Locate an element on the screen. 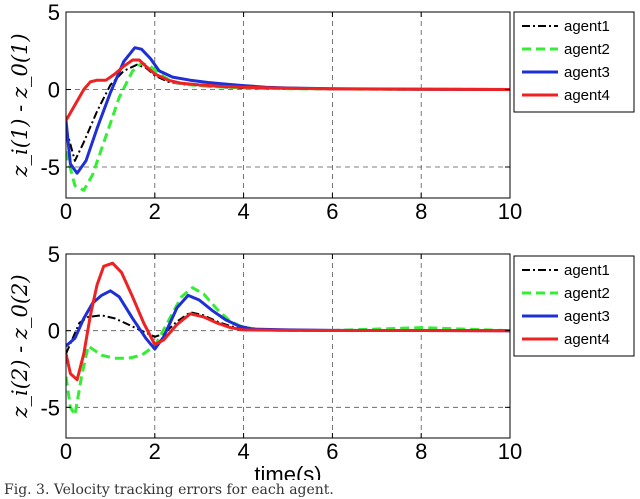 The width and height of the screenshot is (640, 499). series-line-agent4 is located at coordinates (288, 90).